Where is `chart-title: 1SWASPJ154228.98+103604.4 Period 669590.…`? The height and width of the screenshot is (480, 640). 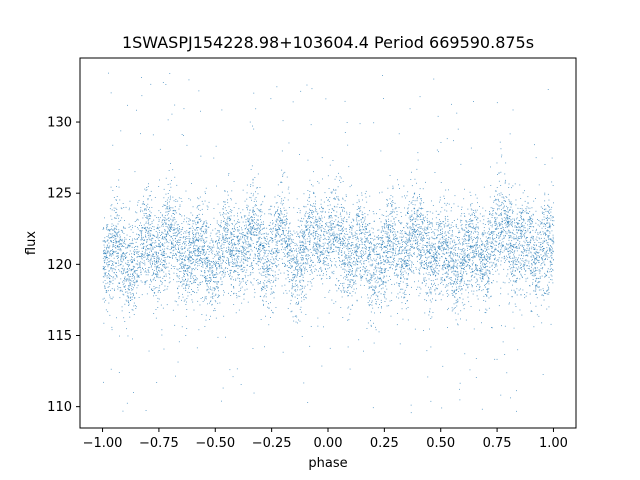
chart-title: 1SWASPJ154228.98+103604.4 Period 669590.… is located at coordinates (328, 42).